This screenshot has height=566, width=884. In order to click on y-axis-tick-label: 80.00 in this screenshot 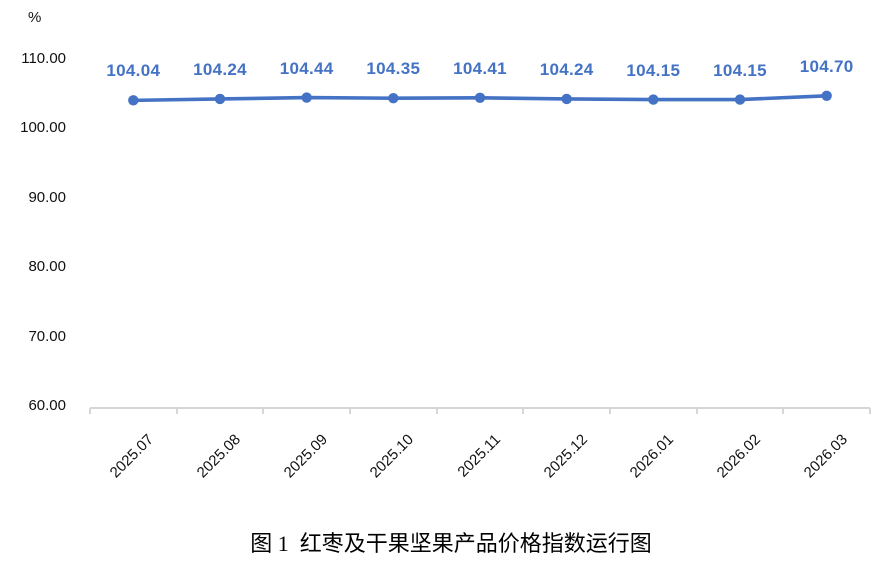, I will do `click(47, 267)`.